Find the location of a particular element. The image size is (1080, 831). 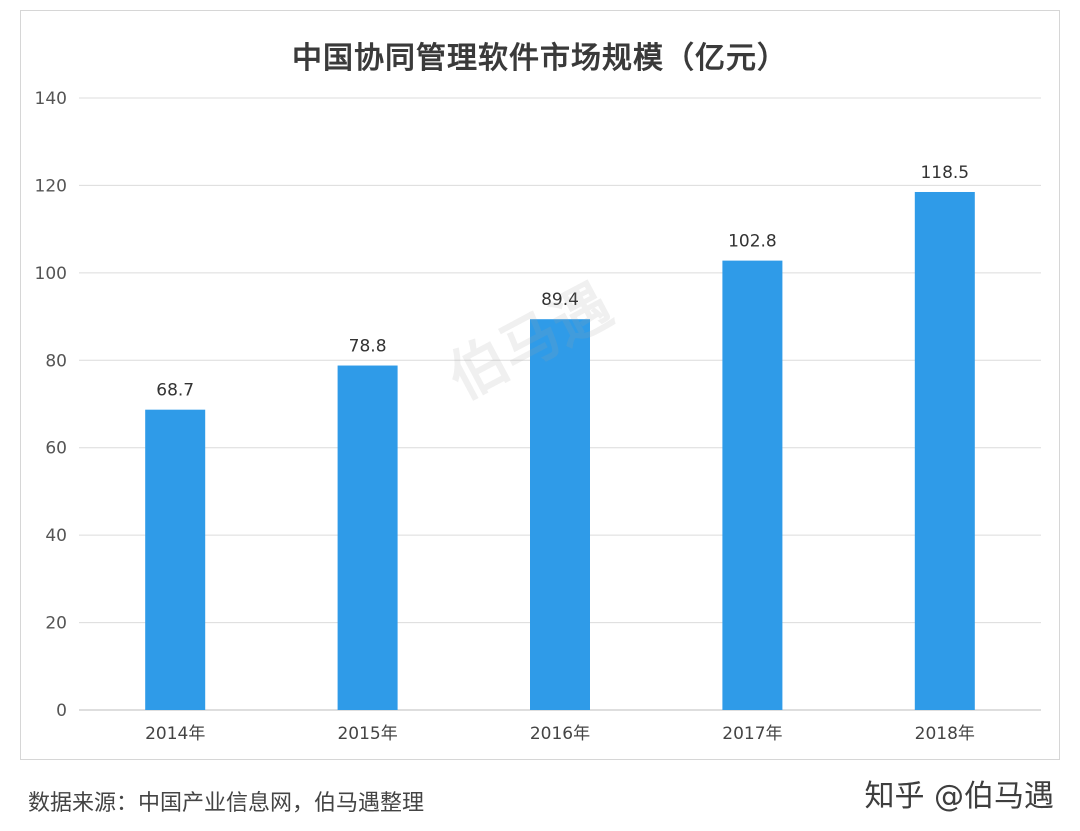

y-tick-label: 20 is located at coordinates (56, 624).